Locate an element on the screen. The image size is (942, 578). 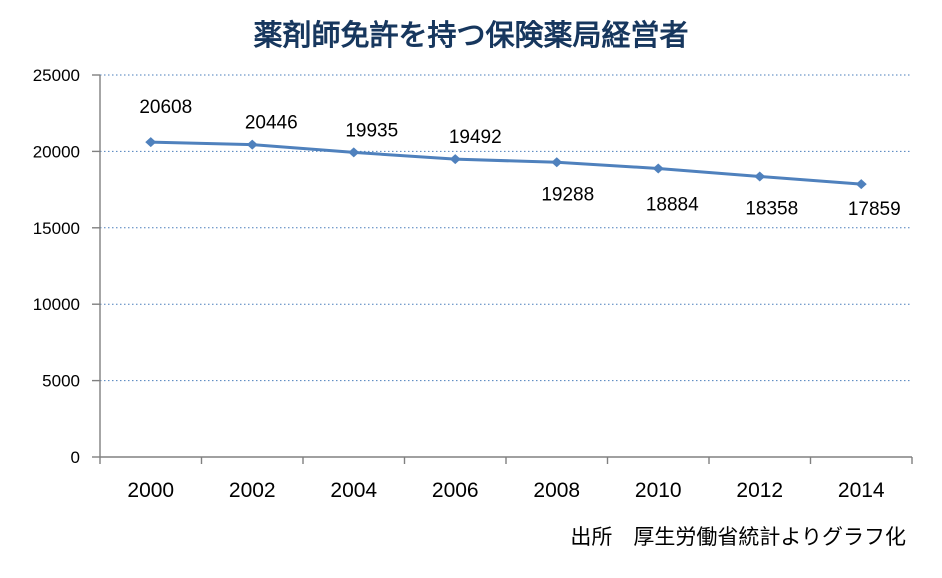
chart-title: 薬剤師免許を持つ保険薬局経営者 is located at coordinates (471, 36).